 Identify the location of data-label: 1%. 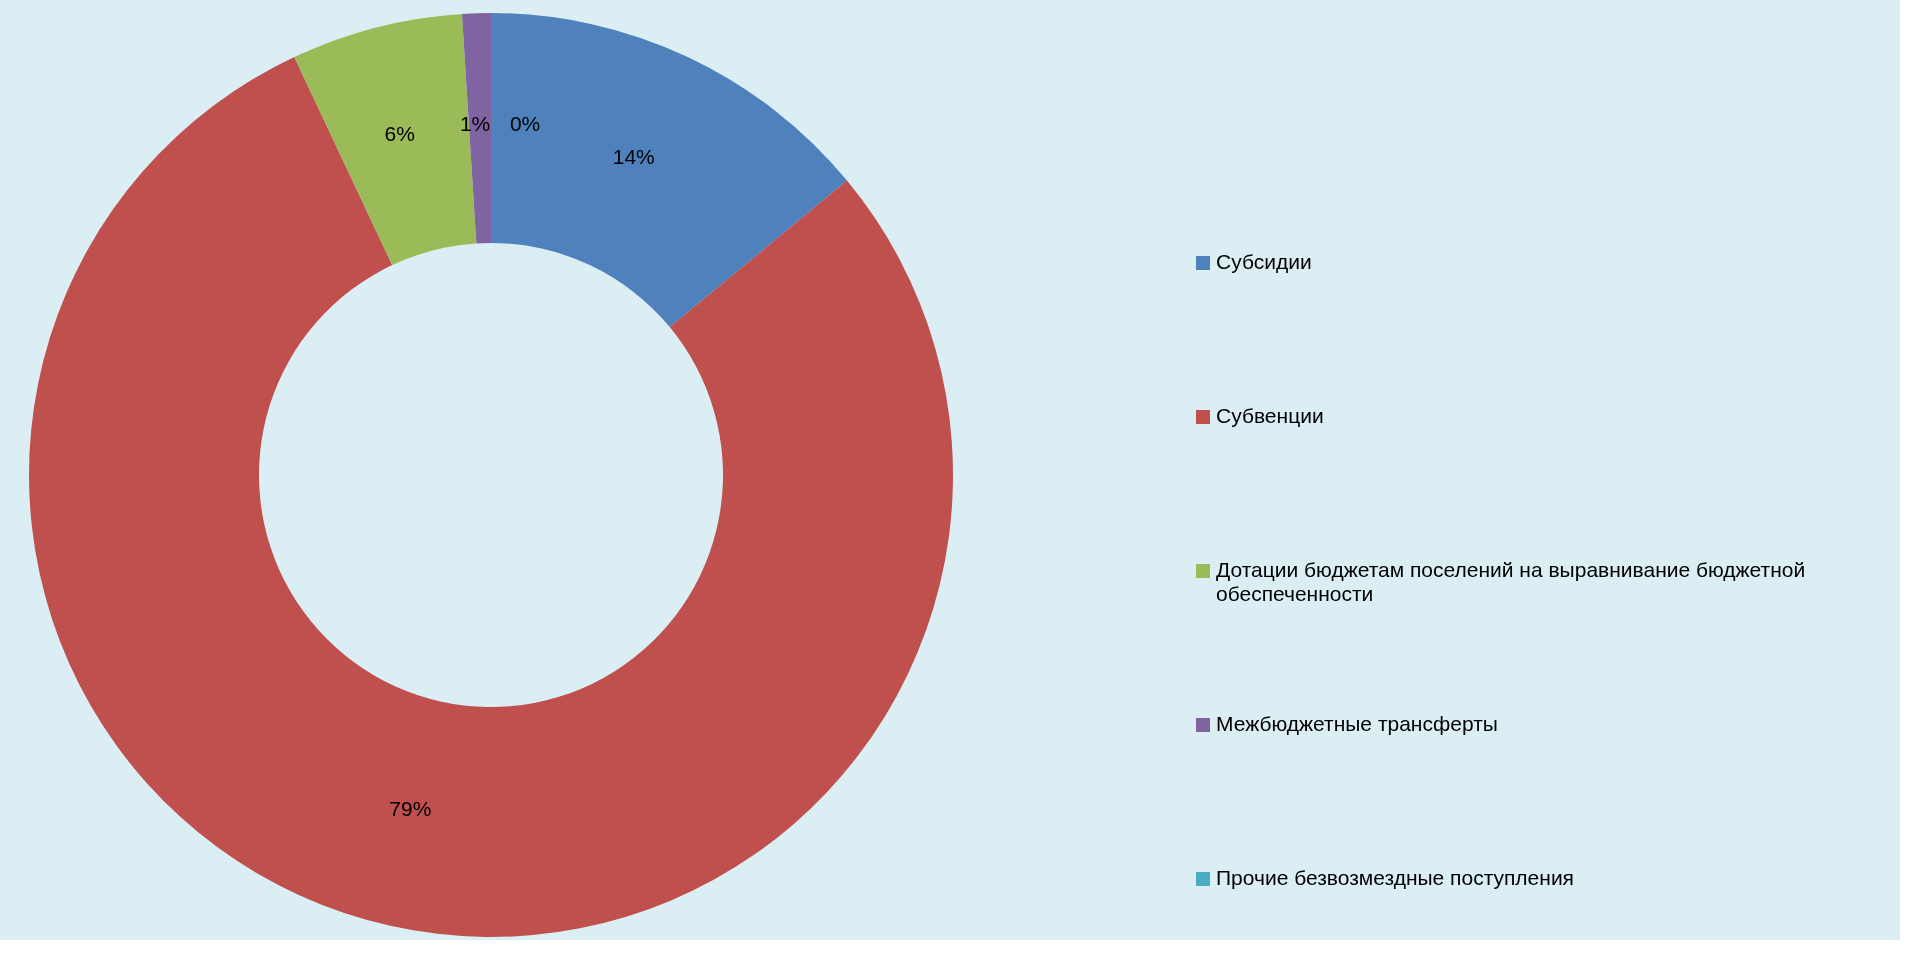
(475, 123).